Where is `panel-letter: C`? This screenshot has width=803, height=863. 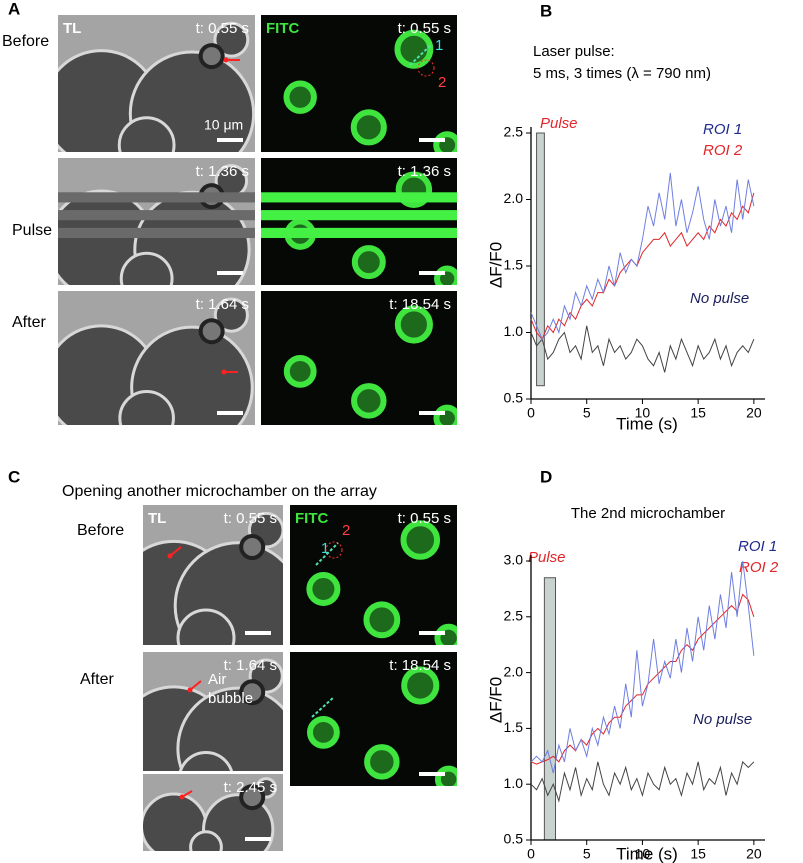 panel-letter: C is located at coordinates (14, 476).